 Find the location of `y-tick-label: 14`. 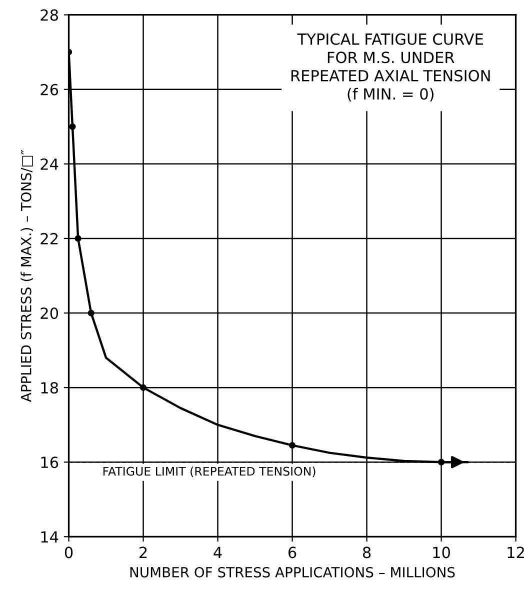

y-tick-label: 14 is located at coordinates (49, 536).